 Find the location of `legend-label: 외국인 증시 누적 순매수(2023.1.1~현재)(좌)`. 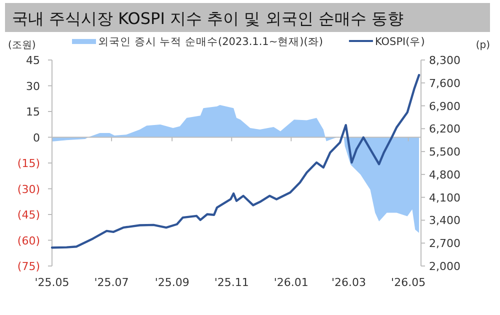

legend-label: 외국인 증시 누적 순매수(2023.1.1~현재)(좌) is located at coordinates (210, 42).